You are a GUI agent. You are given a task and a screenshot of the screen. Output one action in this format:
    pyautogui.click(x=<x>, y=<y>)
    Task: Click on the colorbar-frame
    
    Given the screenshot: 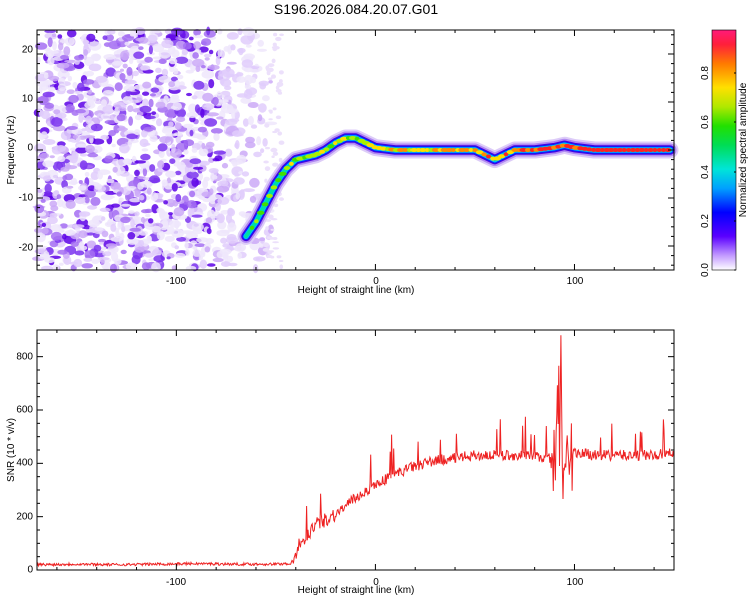 What is the action you would take?
    pyautogui.click(x=724, y=150)
    